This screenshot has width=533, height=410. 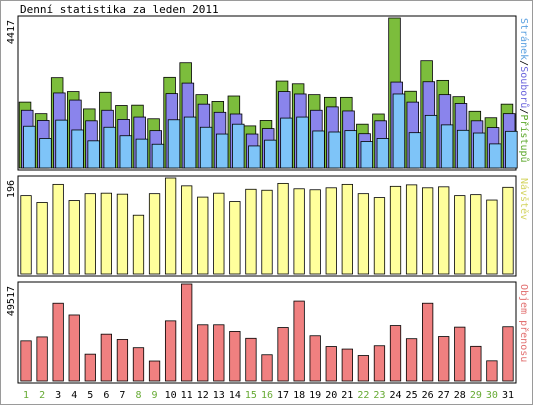 I want to click on x-tick-label-25: 25, so click(x=412, y=395).